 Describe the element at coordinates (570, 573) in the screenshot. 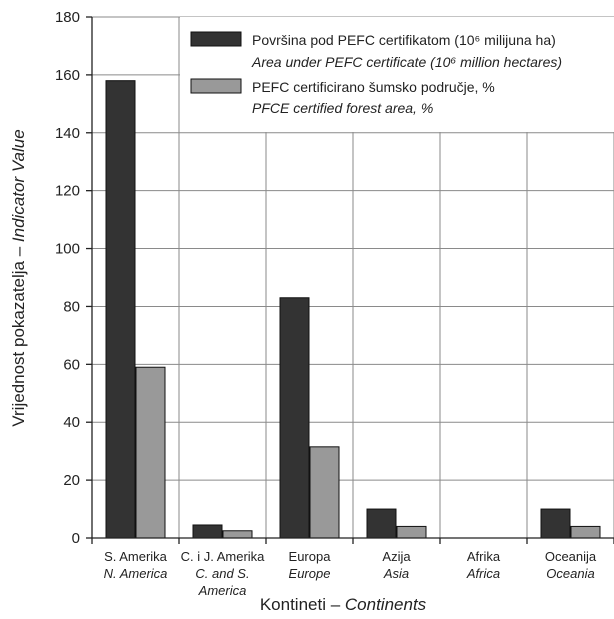

I see `x-category-label-en: Oceania` at that location.